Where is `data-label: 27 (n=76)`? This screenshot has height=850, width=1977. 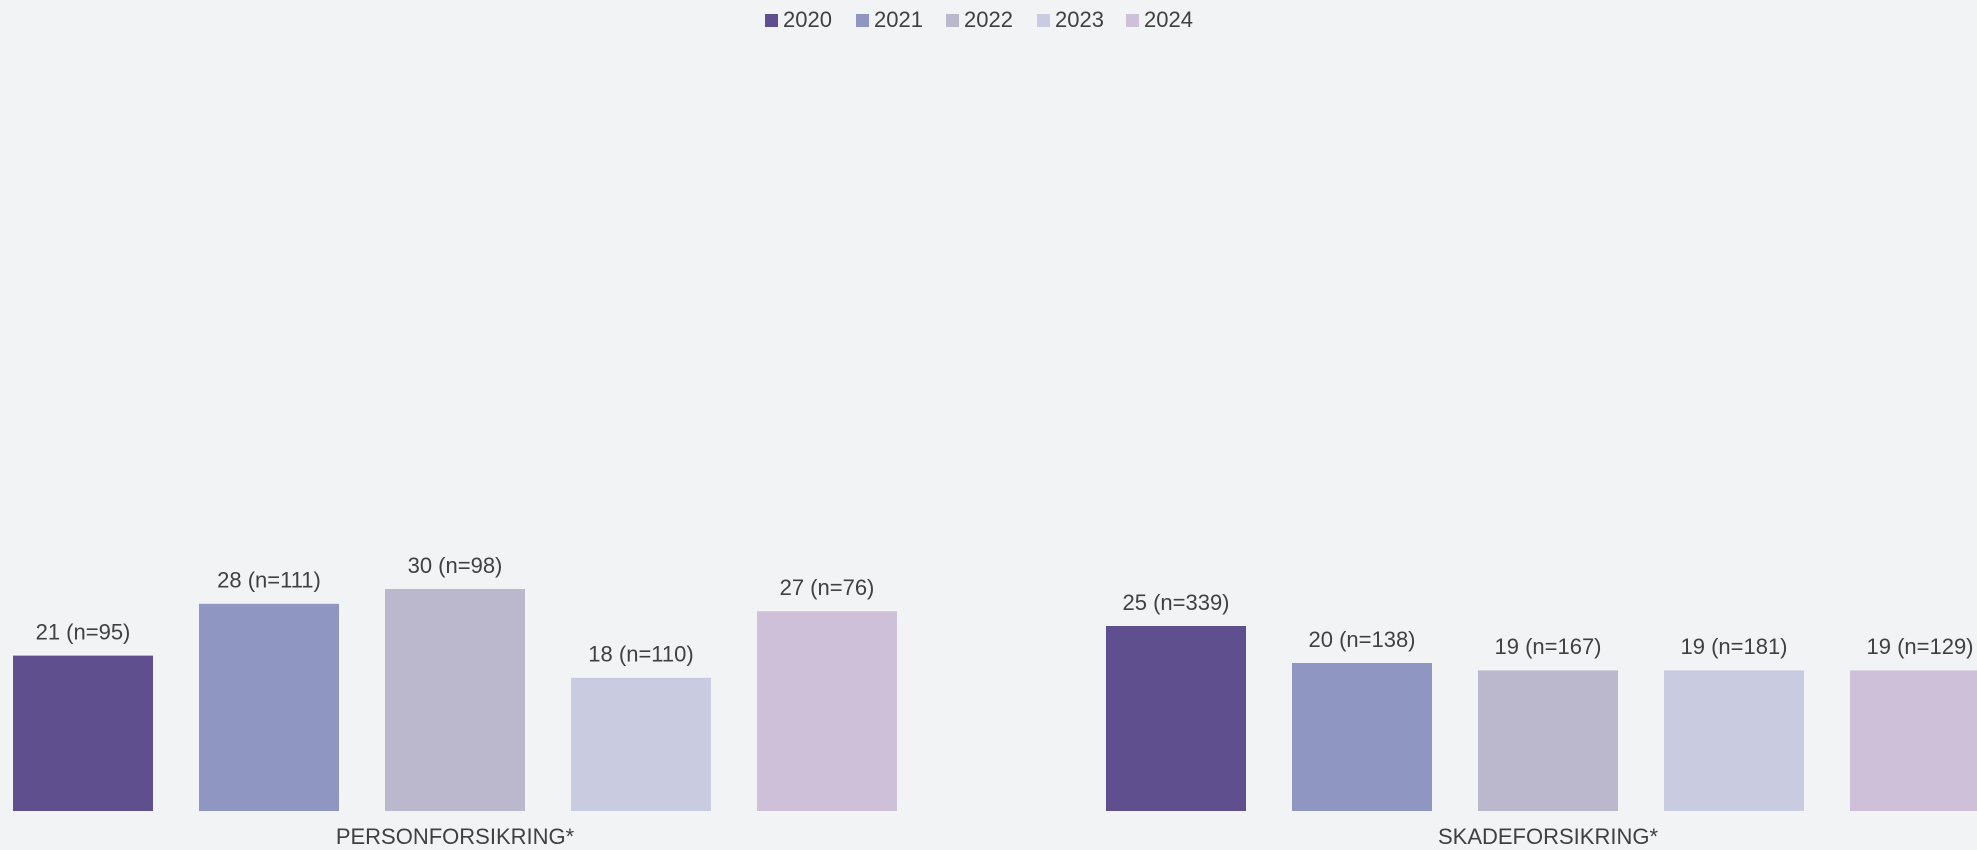
data-label: 27 (n=76) is located at coordinates (827, 587).